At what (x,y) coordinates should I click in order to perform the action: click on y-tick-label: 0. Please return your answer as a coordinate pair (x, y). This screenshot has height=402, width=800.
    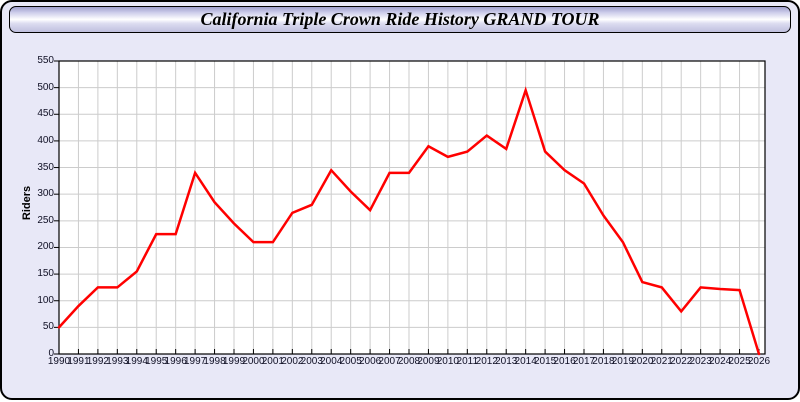
    Looking at the image, I should click on (51, 353).